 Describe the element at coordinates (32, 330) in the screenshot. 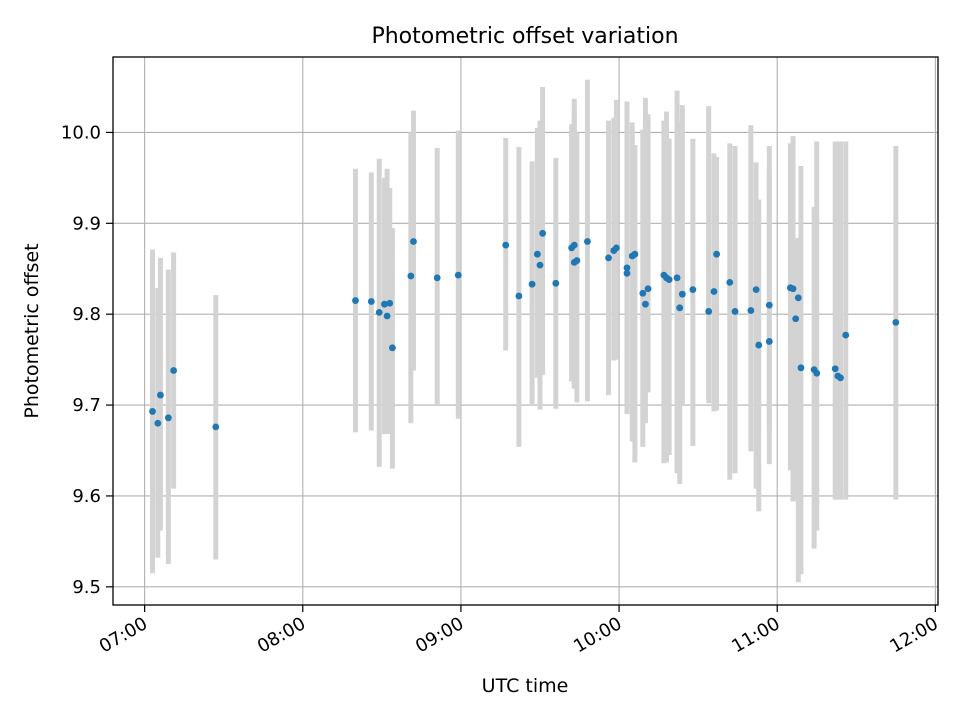

I see `y-axis-label: Photometric offset` at that location.